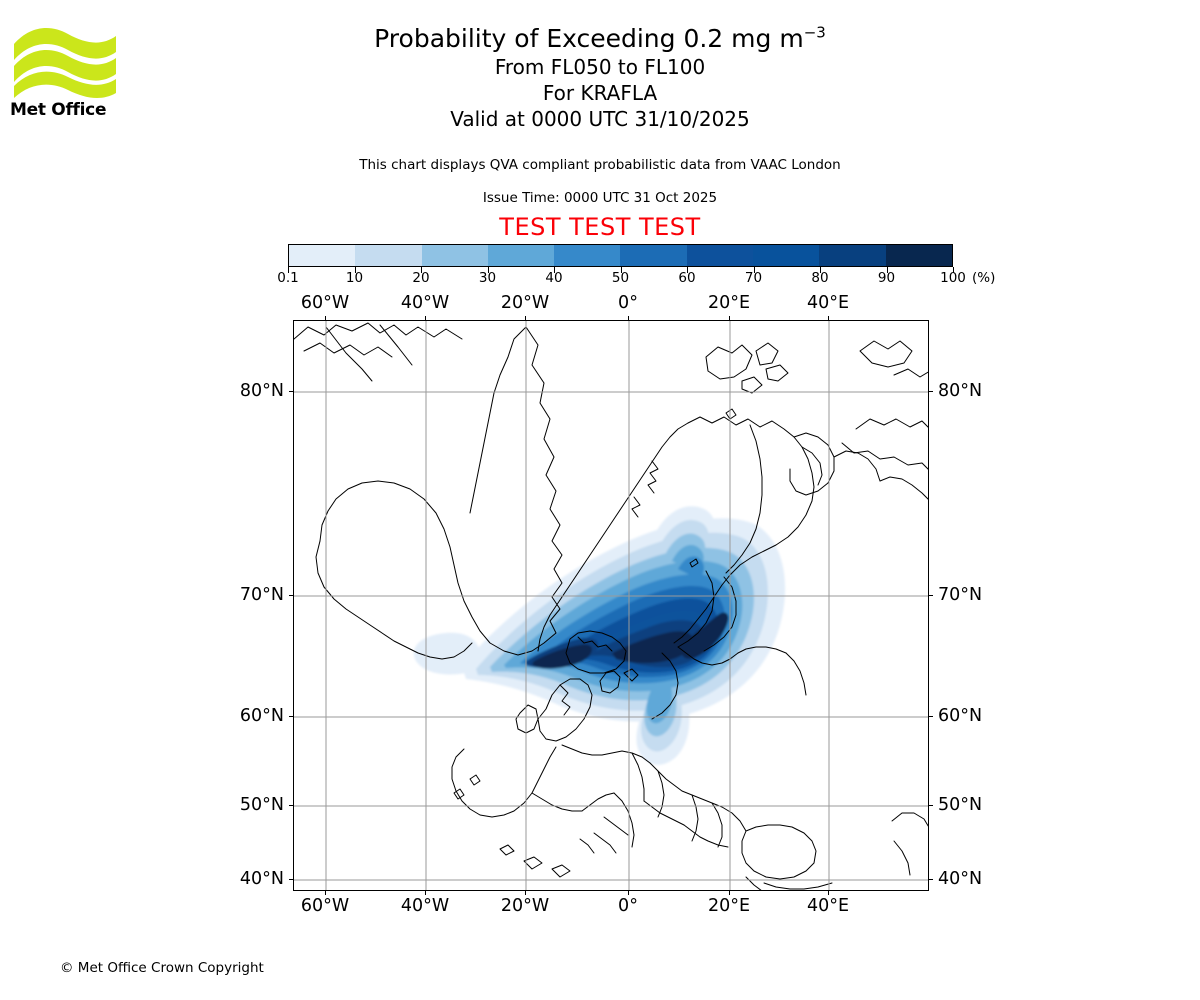 The width and height of the screenshot is (1200, 1000). Describe the element at coordinates (288, 278) in the screenshot. I see `colorbar-tick-label-0.1: 0.1` at that location.